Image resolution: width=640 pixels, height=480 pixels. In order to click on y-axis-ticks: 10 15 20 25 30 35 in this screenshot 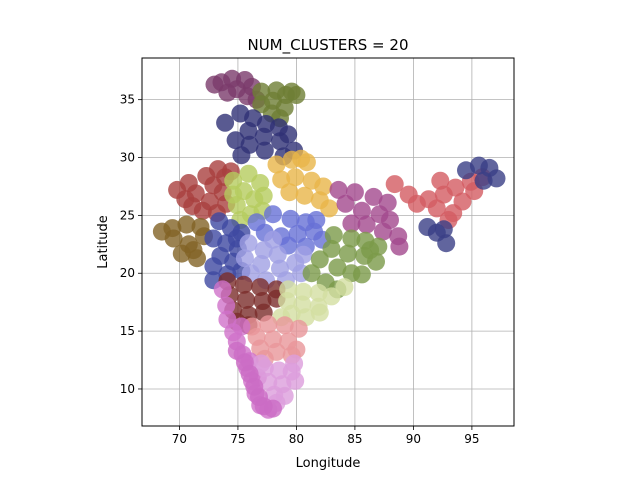, I will do `click(131, 244)`.